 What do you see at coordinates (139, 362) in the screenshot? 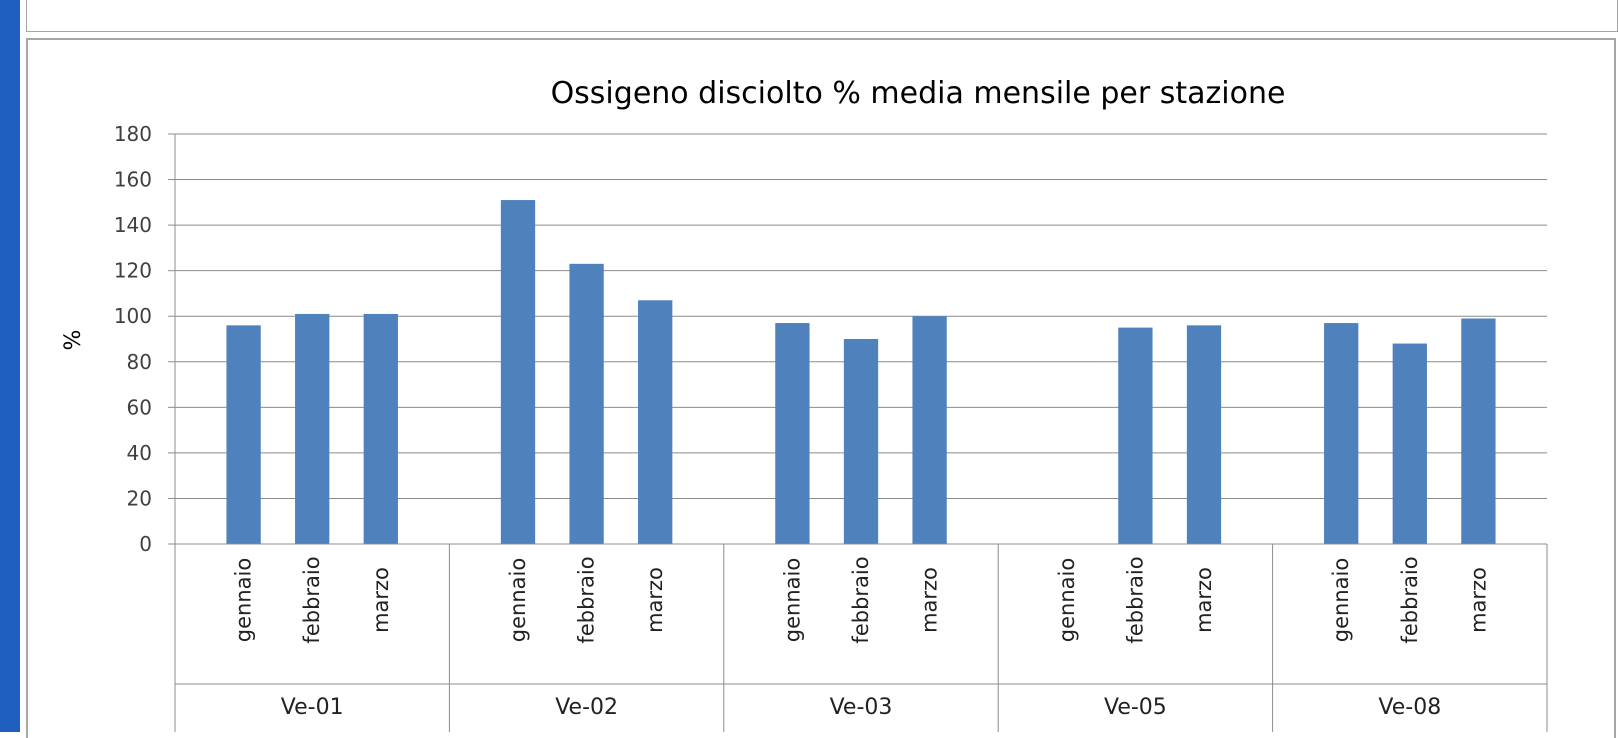
I see `y-tick-label: 80` at bounding box center [139, 362].